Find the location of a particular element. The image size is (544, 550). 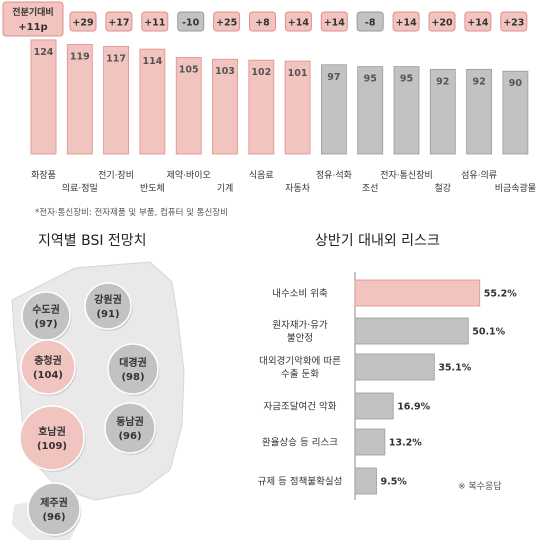

qoq-overall-badge: 전분기대비 +11p is located at coordinates (33, 19).